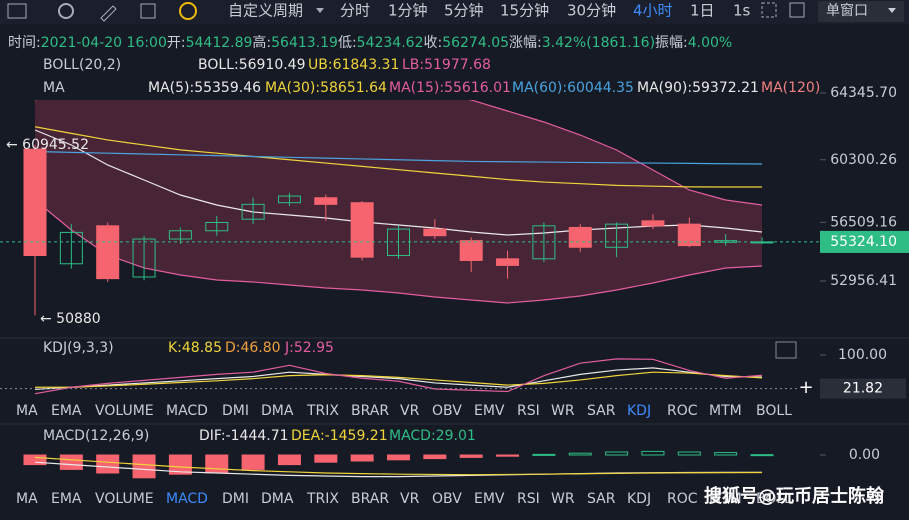 Image resolution: width=909 pixels, height=520 pixels. Describe the element at coordinates (108, 13) in the screenshot. I see `draw-icon` at that location.